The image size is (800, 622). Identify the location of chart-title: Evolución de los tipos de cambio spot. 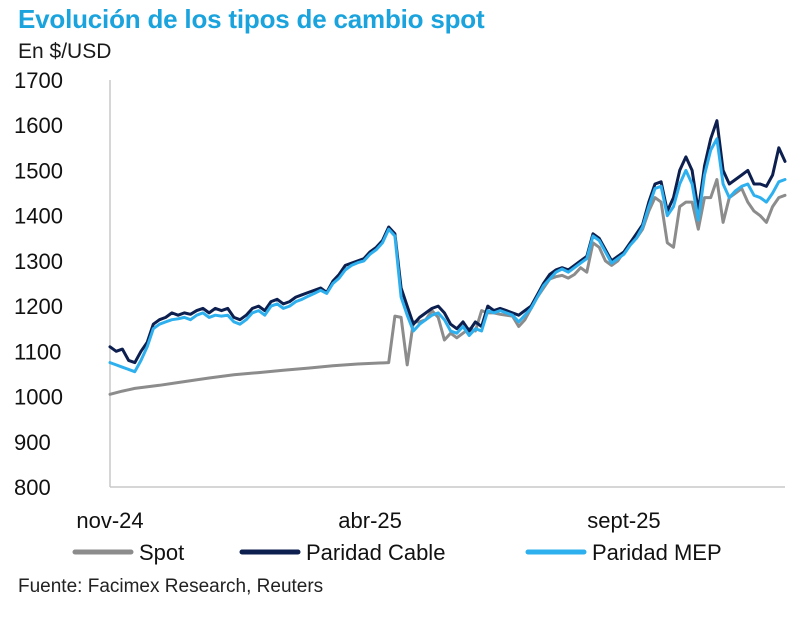
(251, 19).